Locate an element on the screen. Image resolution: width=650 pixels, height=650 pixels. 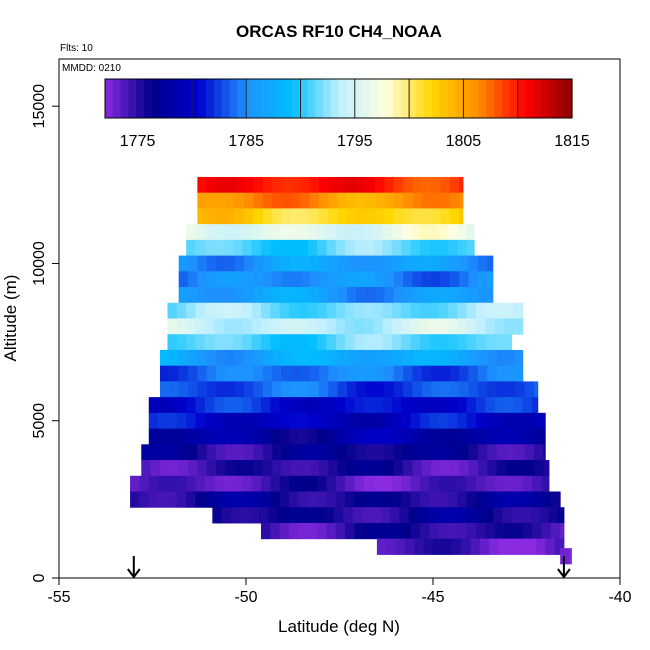
x-tick-label: -50 is located at coordinates (245, 597).